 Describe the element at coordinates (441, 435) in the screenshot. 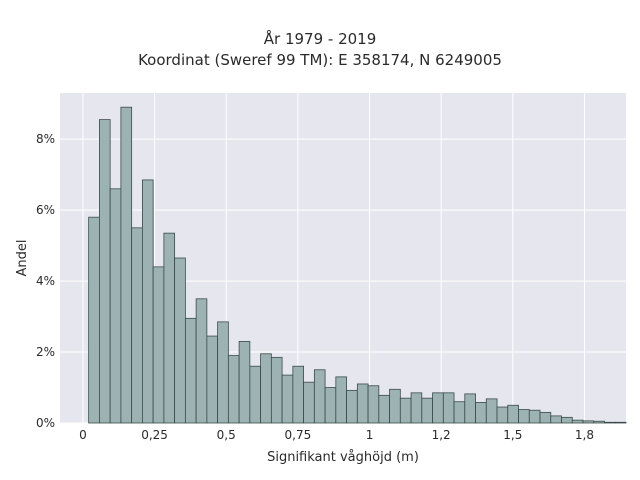

I see `x-tick-label: 1,2` at that location.